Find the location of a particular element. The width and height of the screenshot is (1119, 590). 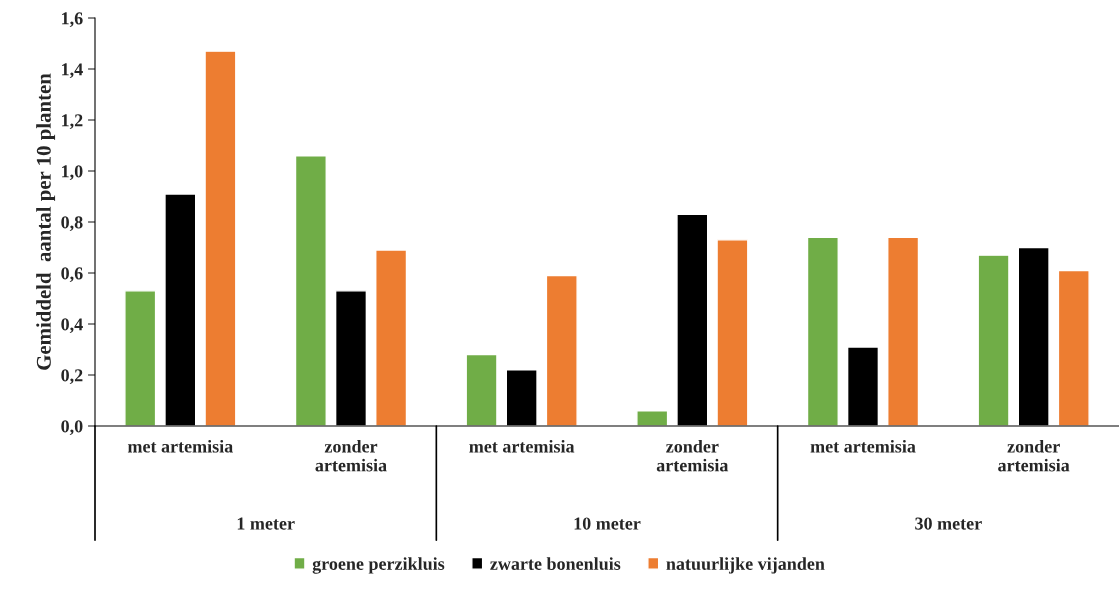

text: 10 meter is located at coordinates (607, 523).